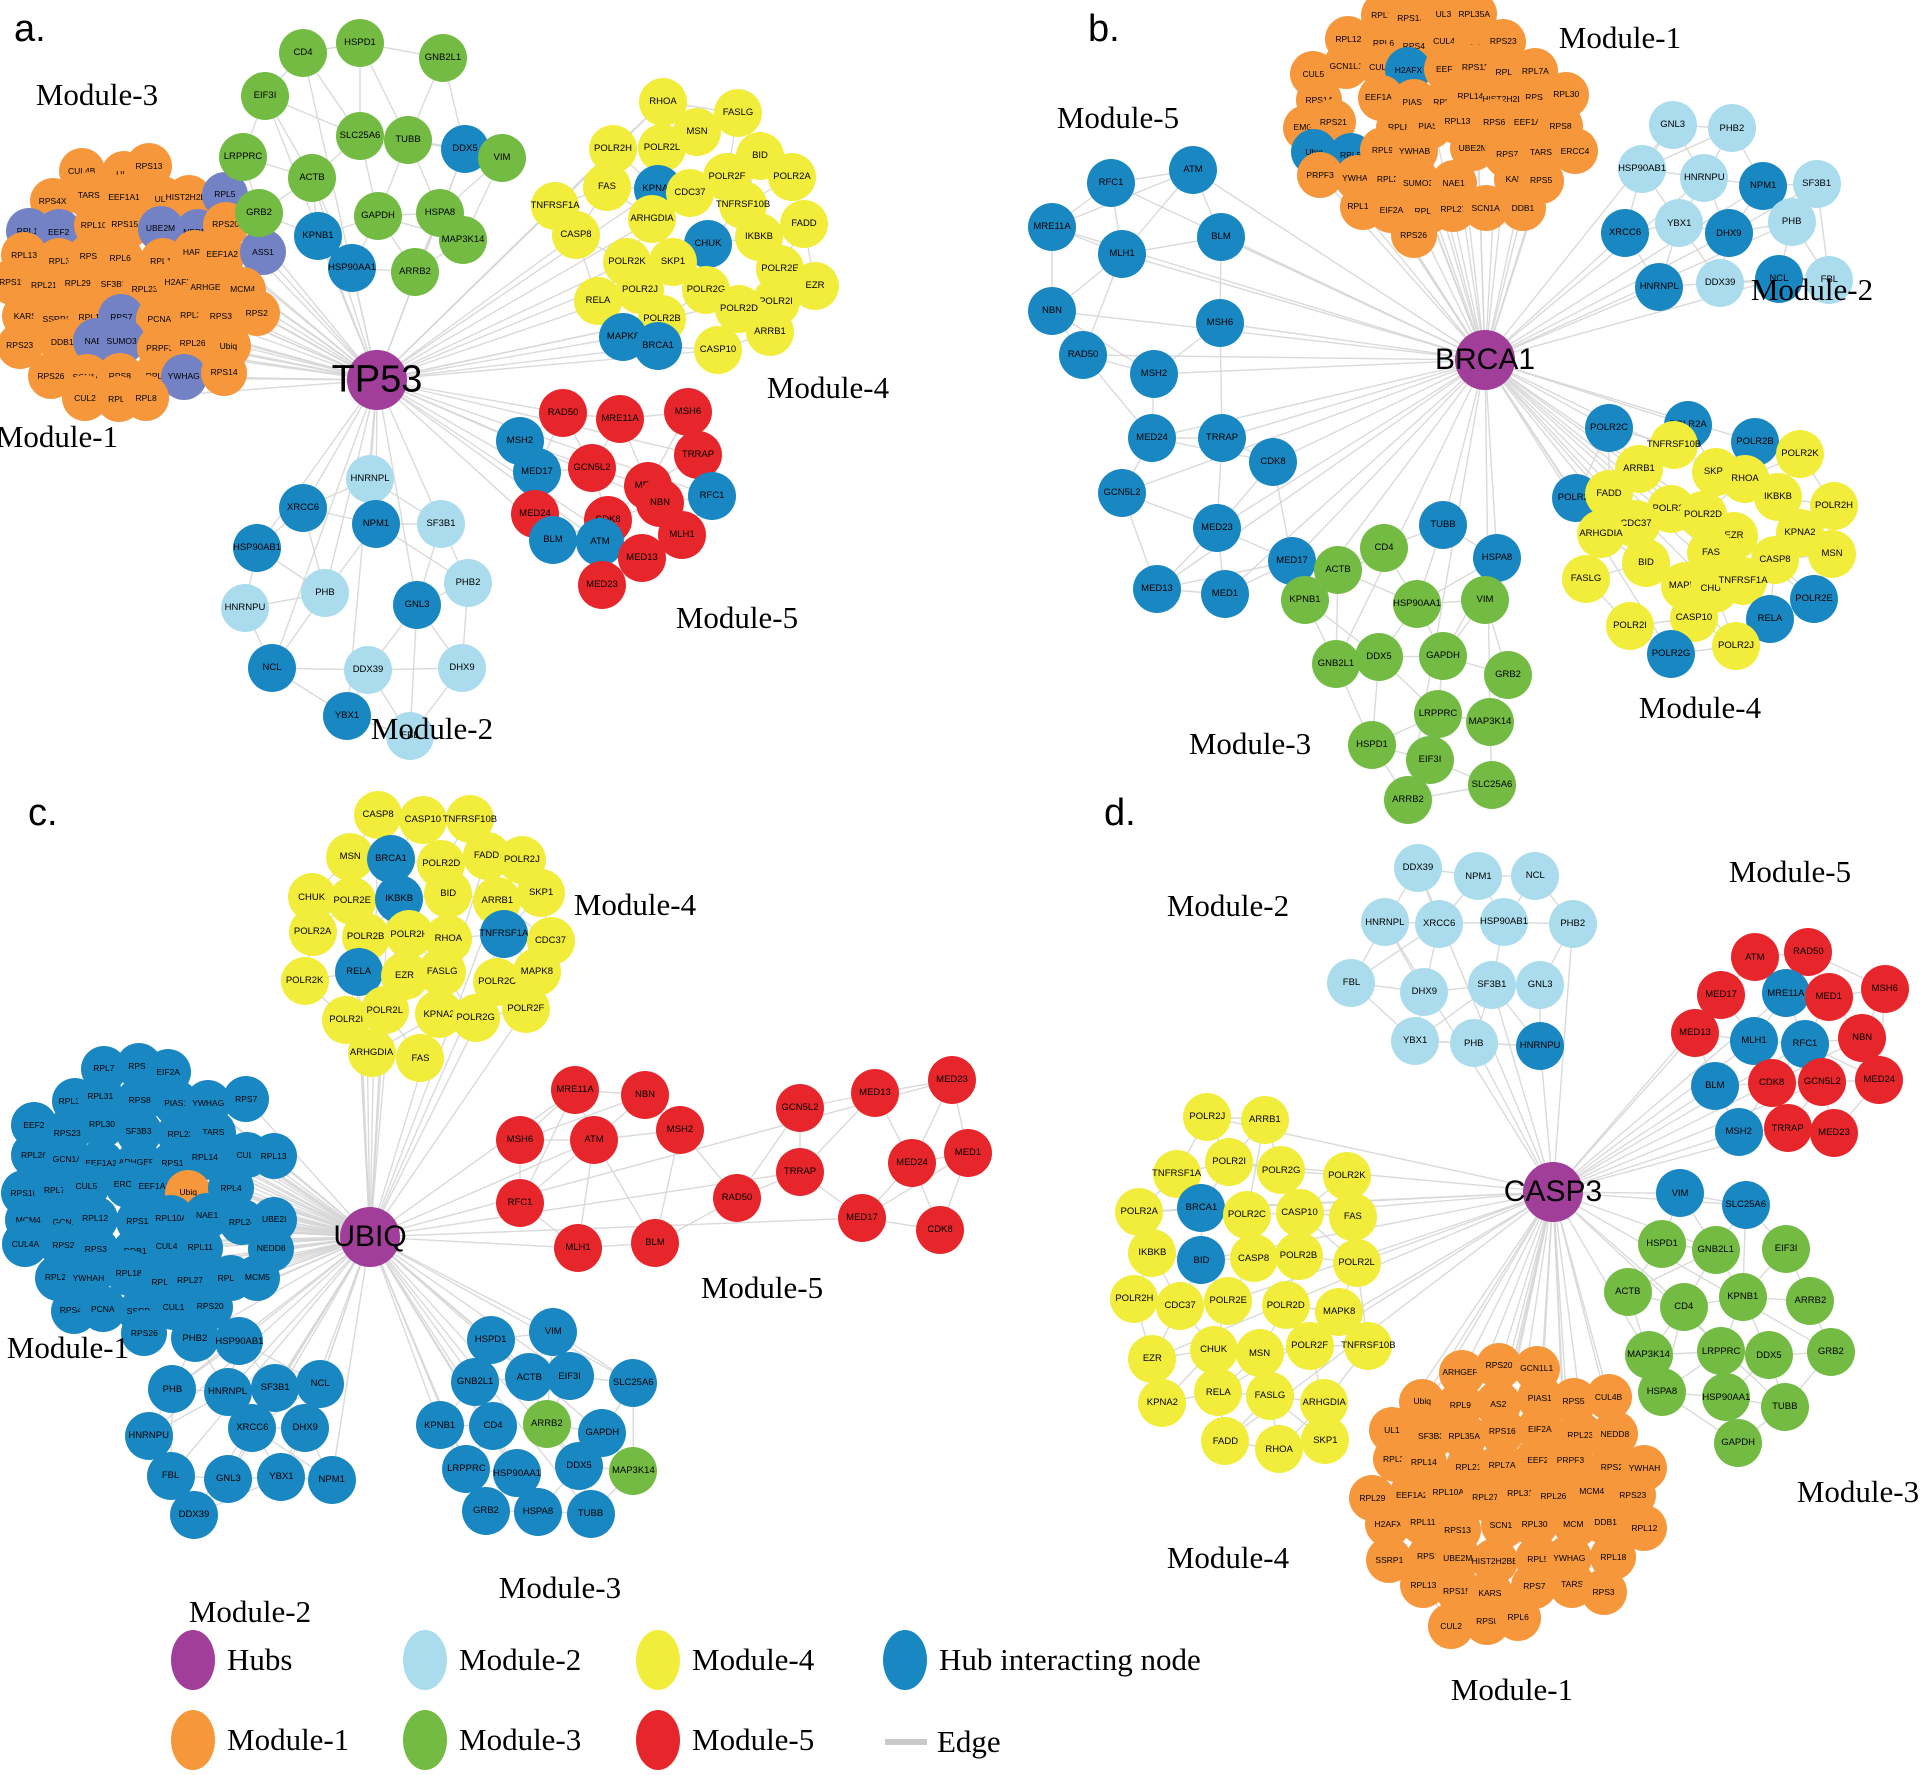 The width and height of the screenshot is (1923, 1775). I want to click on node-ddb1: DDB1, so click(1522, 208).